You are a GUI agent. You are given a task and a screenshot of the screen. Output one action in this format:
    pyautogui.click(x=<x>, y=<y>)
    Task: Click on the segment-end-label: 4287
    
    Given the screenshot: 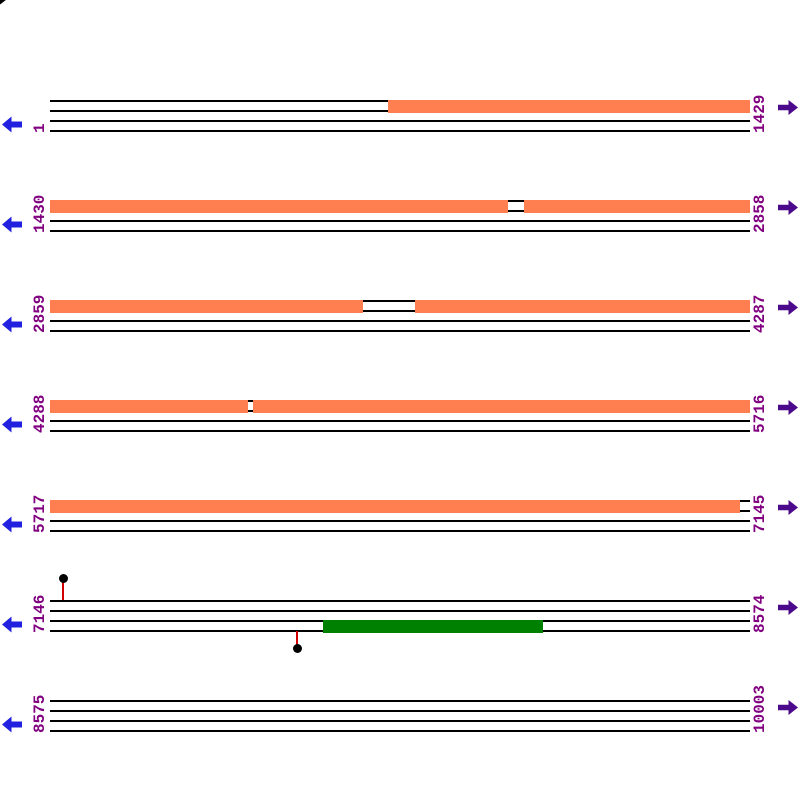 What is the action you would take?
    pyautogui.click(x=760, y=313)
    